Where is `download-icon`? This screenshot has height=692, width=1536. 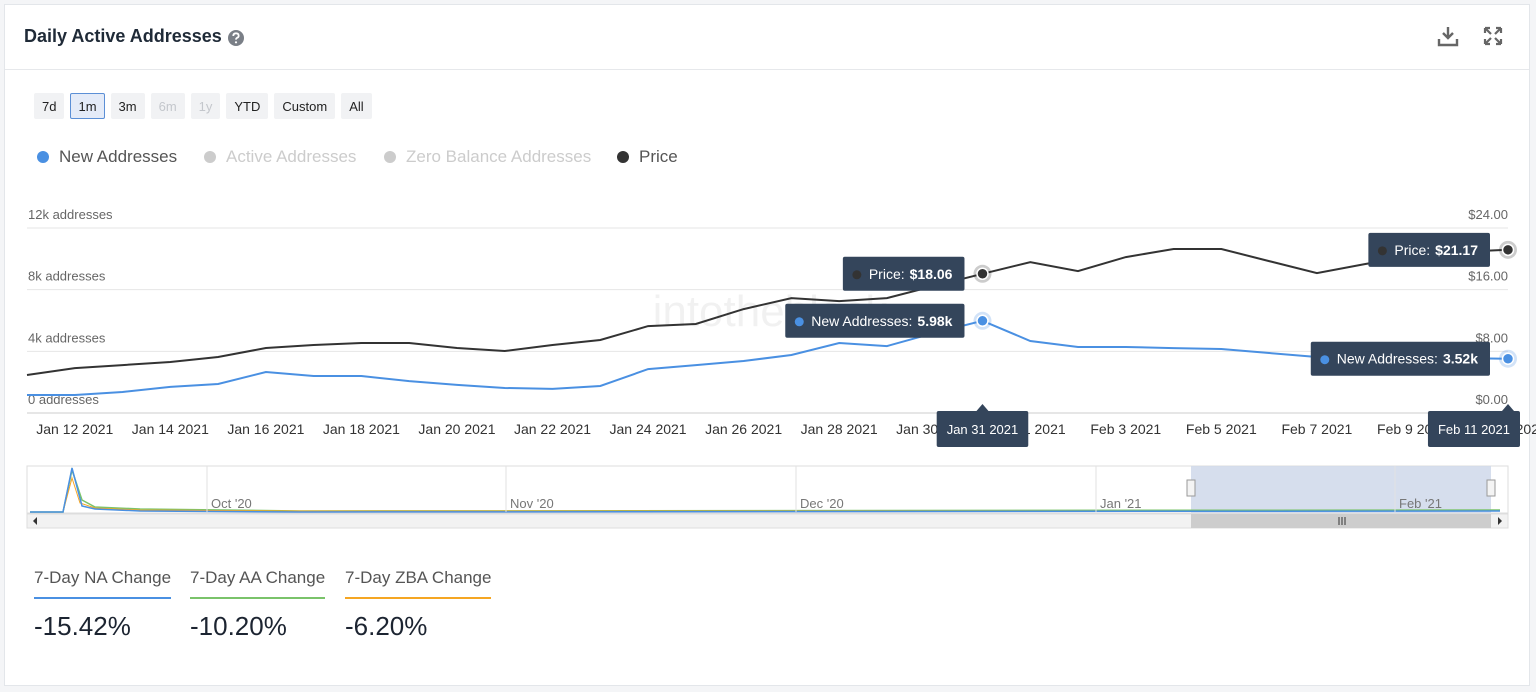 download-icon is located at coordinates (1448, 36).